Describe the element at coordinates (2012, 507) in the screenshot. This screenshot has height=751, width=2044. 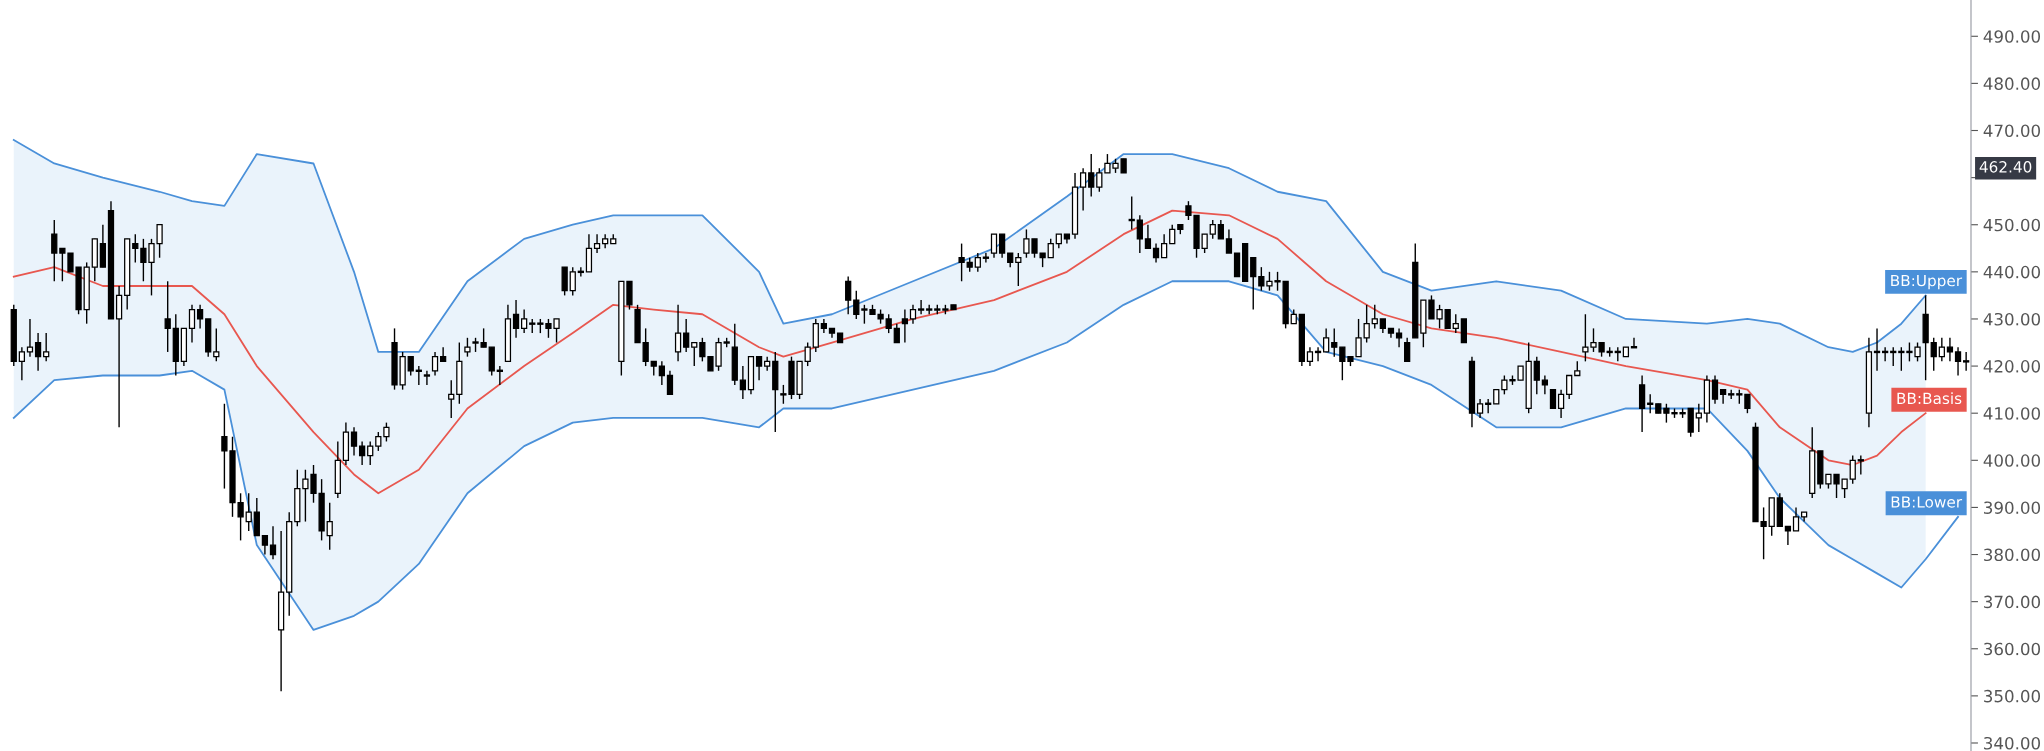
I see `y-tick-label: 390.00` at that location.